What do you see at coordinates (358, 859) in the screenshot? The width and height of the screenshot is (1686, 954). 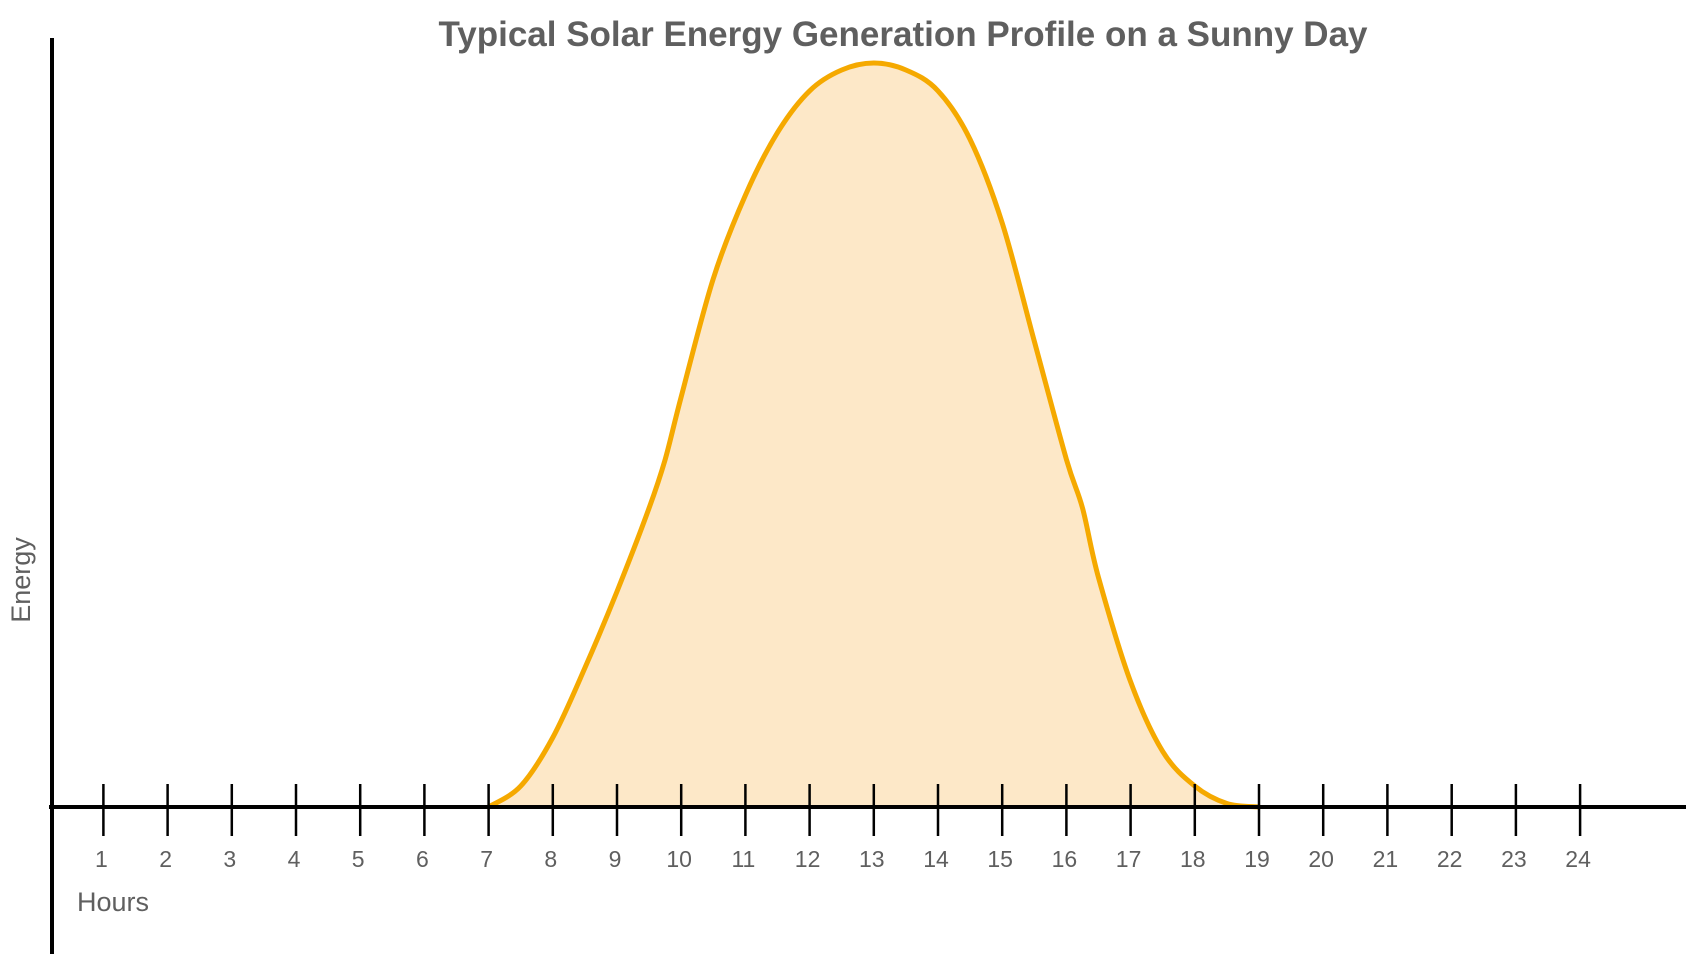 I see `x-tick-label: 5` at bounding box center [358, 859].